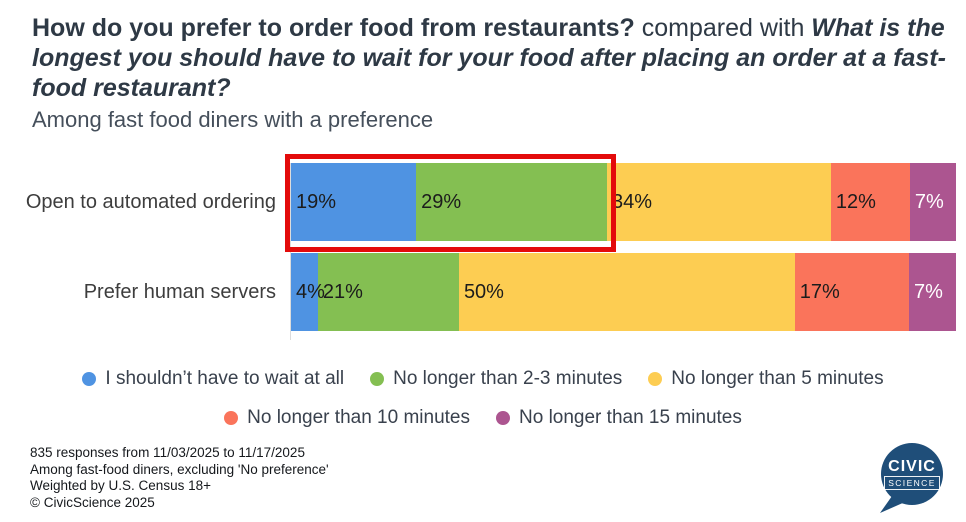 This screenshot has height=522, width=966. I want to click on legend-item: No longer than 2-3 minutes, so click(496, 379).